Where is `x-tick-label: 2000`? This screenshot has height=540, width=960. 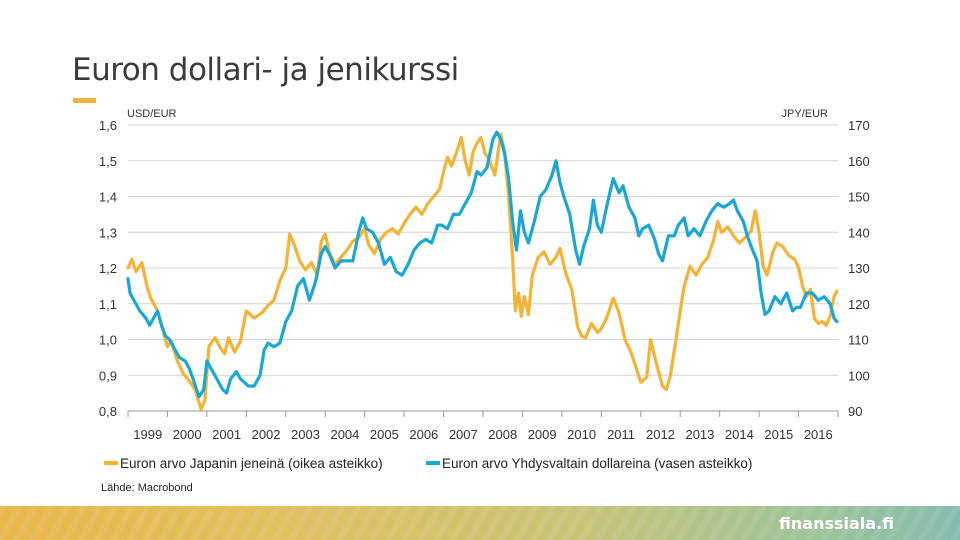 x-tick-label: 2000 is located at coordinates (187, 434).